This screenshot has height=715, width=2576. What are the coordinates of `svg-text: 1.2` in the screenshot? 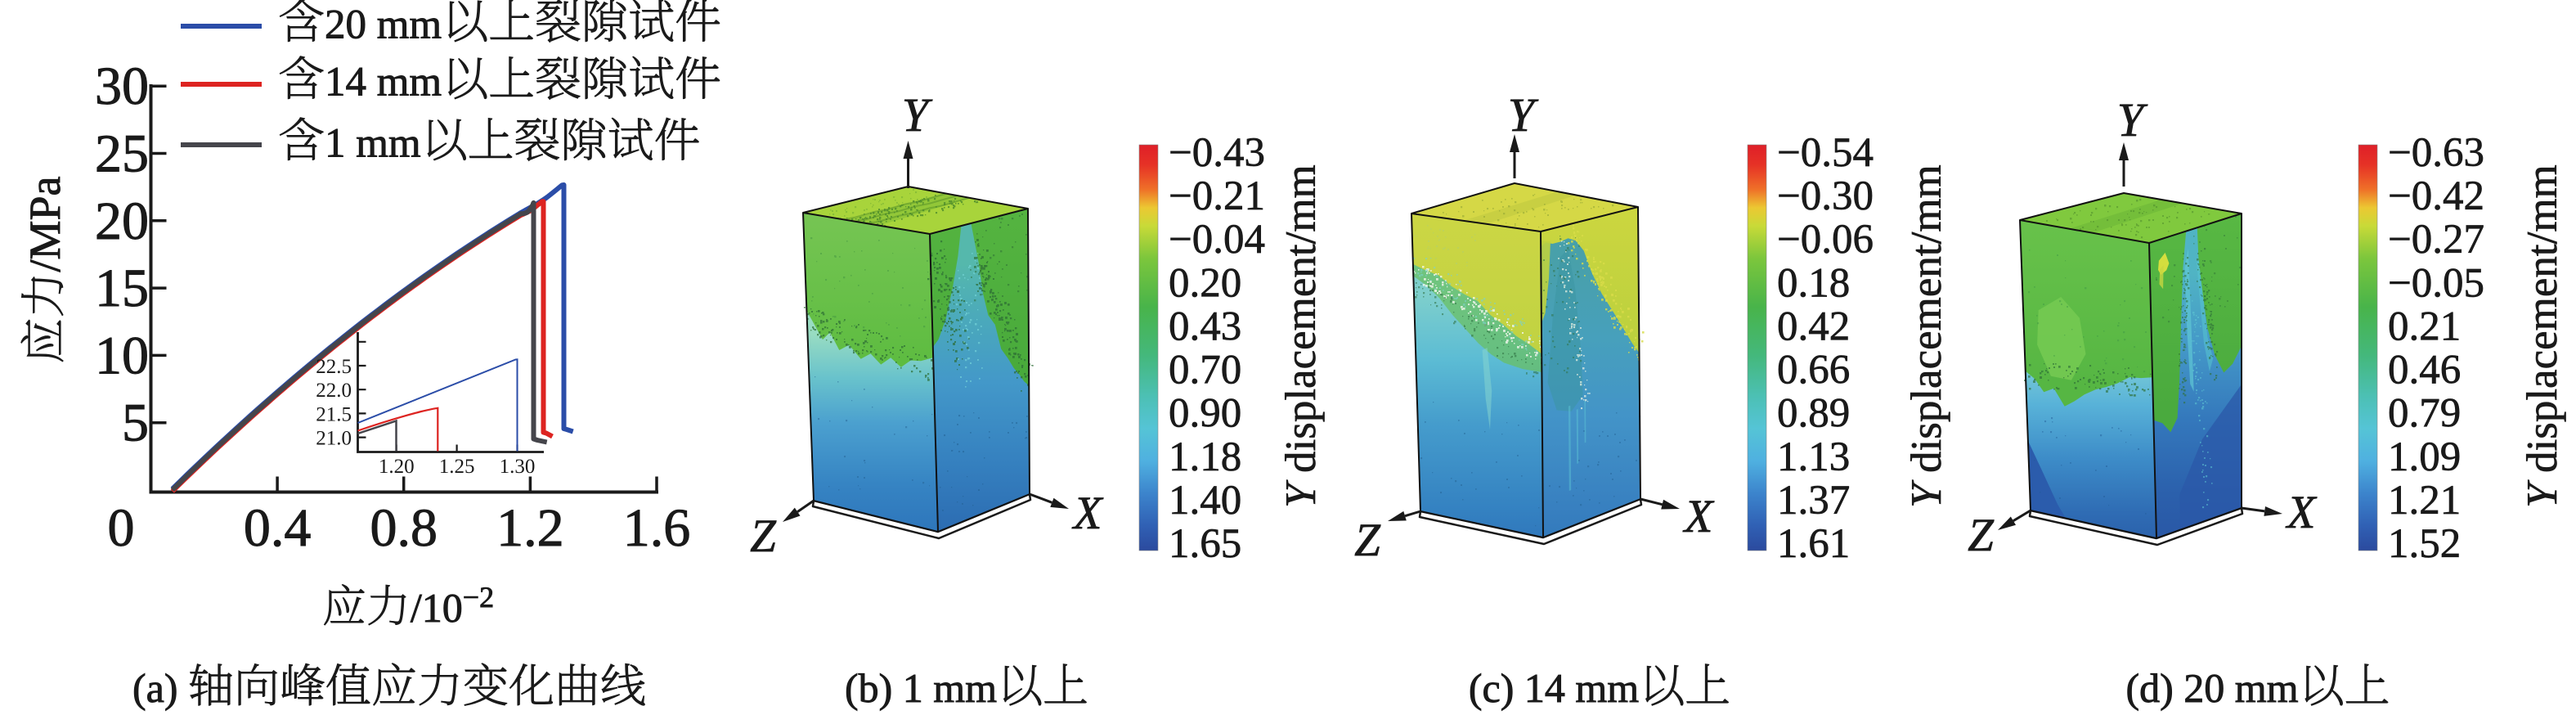 It's located at (530, 528).